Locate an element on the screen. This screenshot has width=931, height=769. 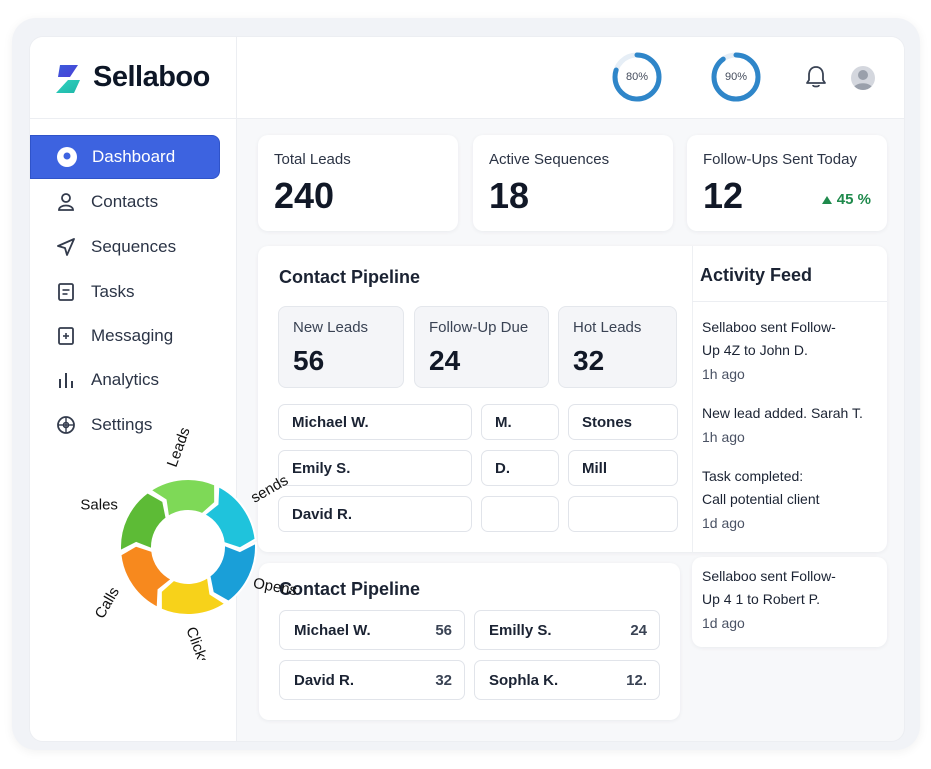
stage-follow-up-due: Follow-Up Due 24 is located at coordinates (481, 347).